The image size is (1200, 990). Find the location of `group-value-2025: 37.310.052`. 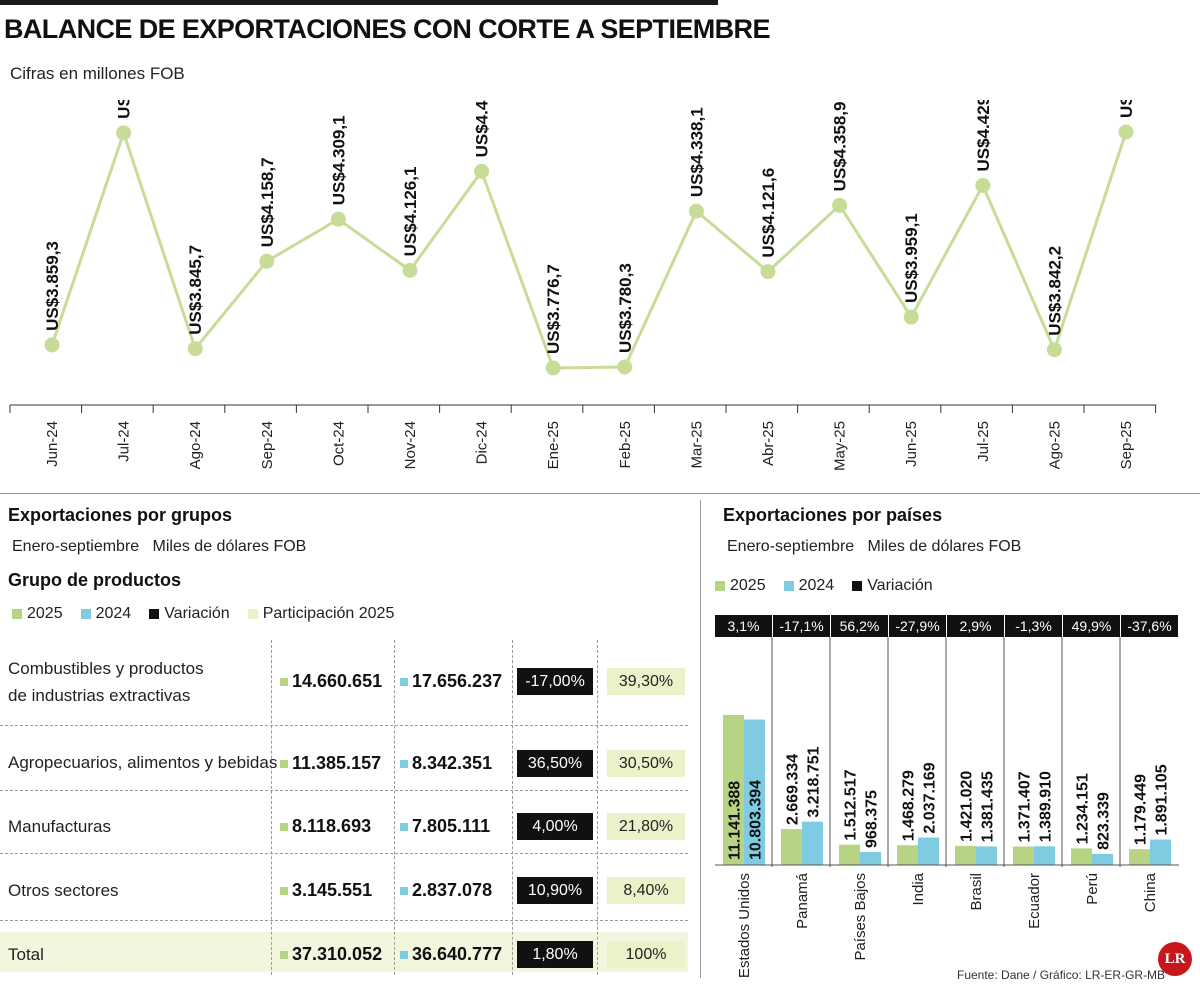

group-value-2025: 37.310.052 is located at coordinates (331, 954).